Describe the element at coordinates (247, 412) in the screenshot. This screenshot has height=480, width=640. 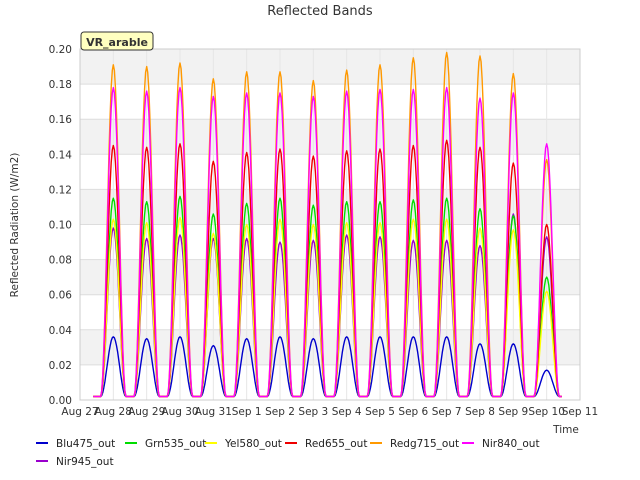
I see `x-tick-label: Sep 1` at that location.